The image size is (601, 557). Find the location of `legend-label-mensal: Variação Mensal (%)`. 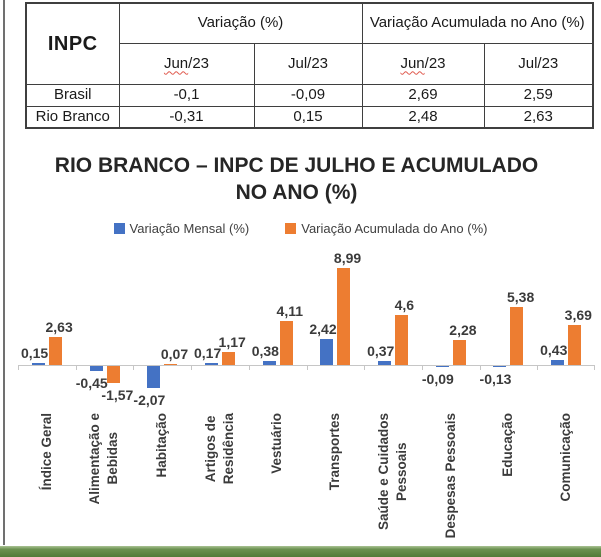

legend-label-mensal: Variação Mensal (%) is located at coordinates (189, 228).